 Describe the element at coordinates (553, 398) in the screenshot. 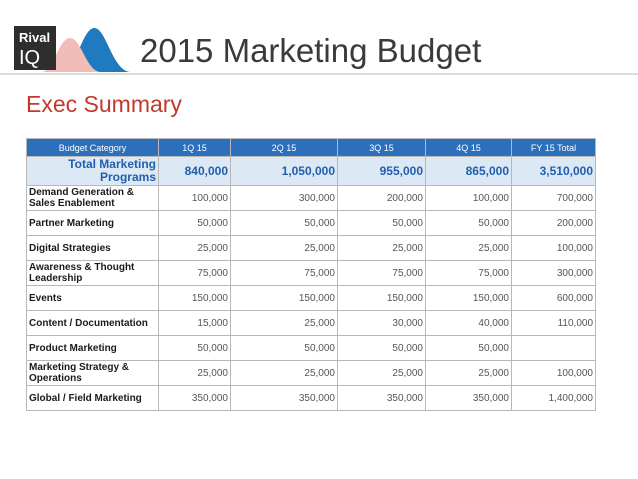

I see `table-cell: 1,400,000` at that location.